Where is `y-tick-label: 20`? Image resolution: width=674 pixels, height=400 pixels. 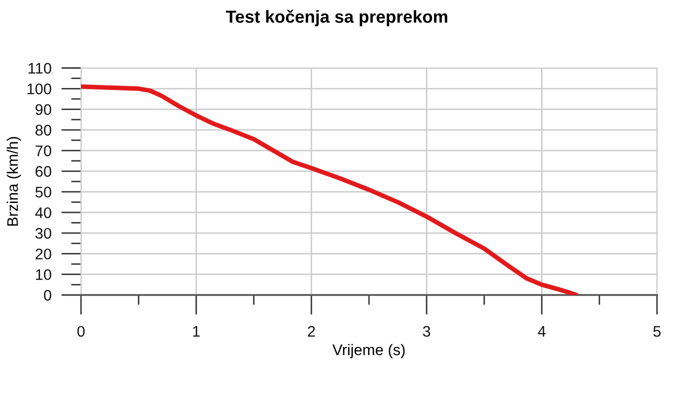
y-tick-label: 20 is located at coordinates (44, 254).